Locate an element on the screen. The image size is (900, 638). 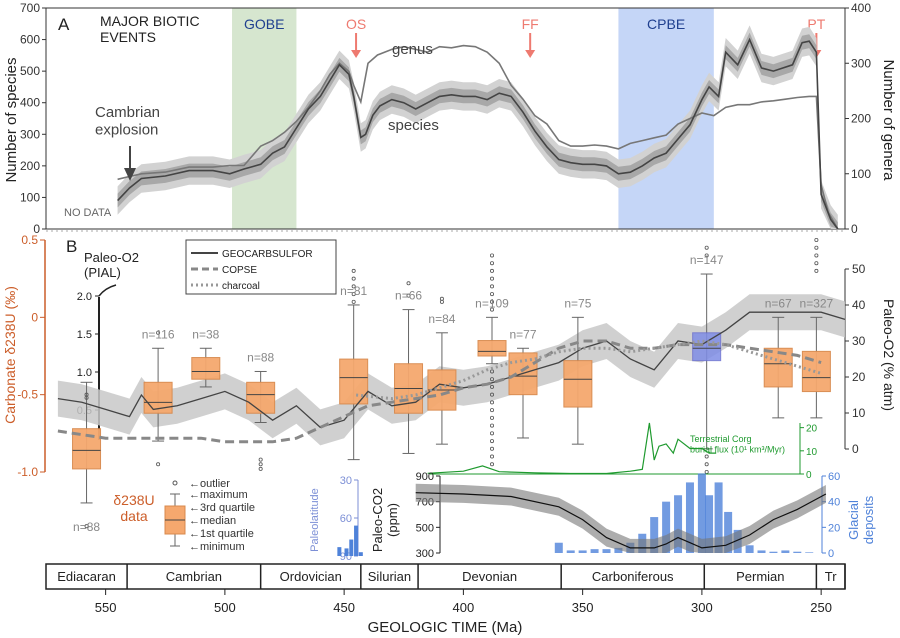
event-label: FF is located at coordinates (530, 24).